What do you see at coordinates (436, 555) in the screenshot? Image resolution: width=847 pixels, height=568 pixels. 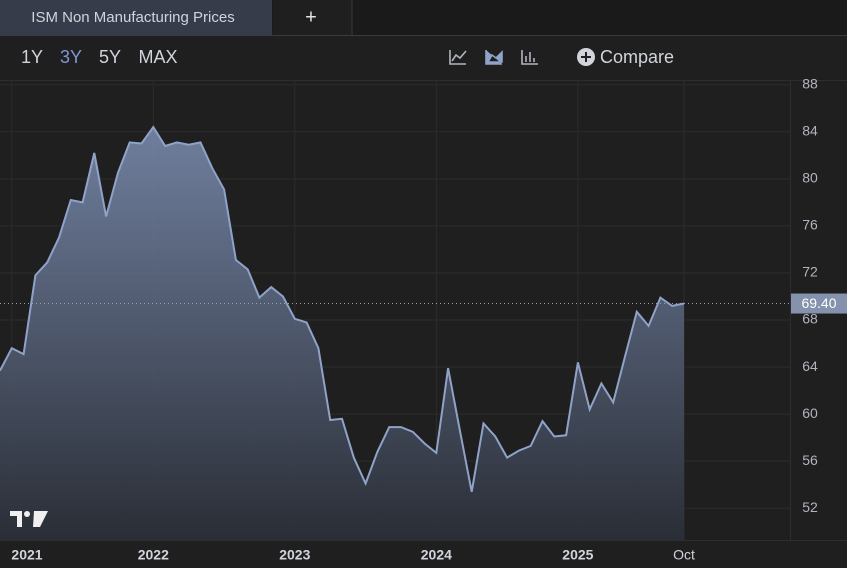 I see `x-tick-label: 2024` at bounding box center [436, 555].